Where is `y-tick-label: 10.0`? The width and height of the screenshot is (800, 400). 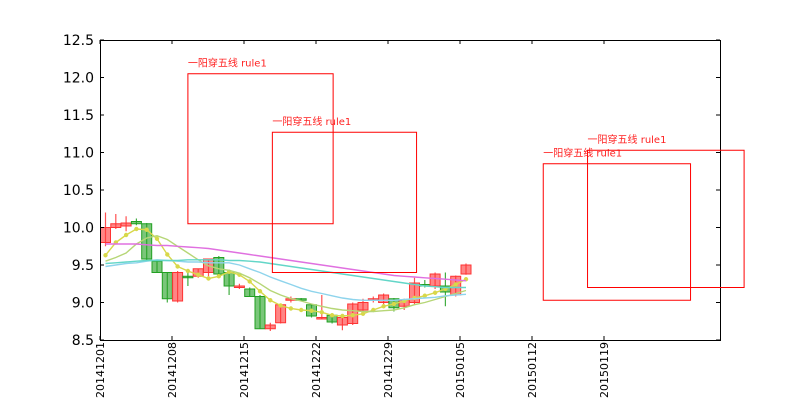 y-tick-label: 10.0 is located at coordinates (78, 229).